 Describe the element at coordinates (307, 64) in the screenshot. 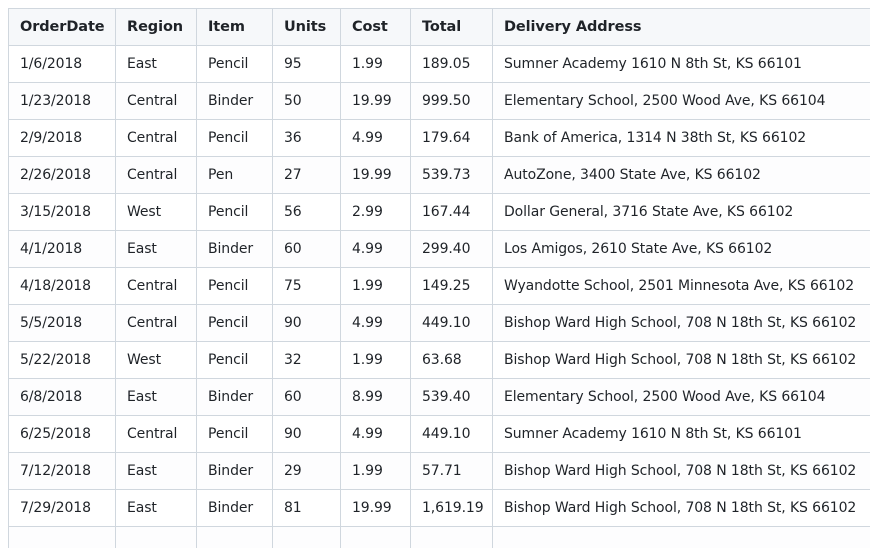

I see `cell-units: 95` at that location.